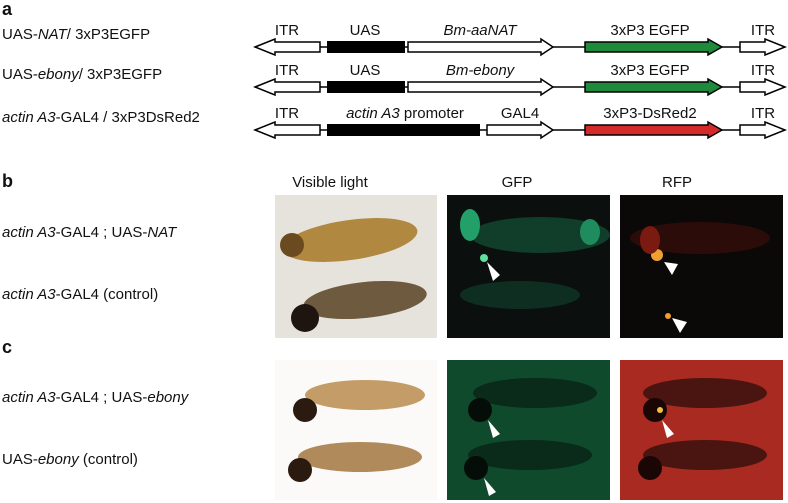 This screenshot has height=503, width=788. I want to click on row-label: actin A3-GAL4 ; UAS-ebony, so click(96, 397).